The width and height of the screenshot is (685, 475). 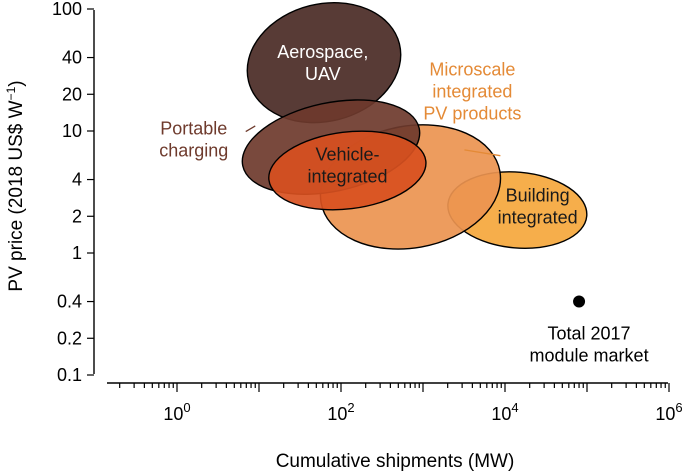 I want to click on y-axis-label-close: ), so click(x=16, y=83).